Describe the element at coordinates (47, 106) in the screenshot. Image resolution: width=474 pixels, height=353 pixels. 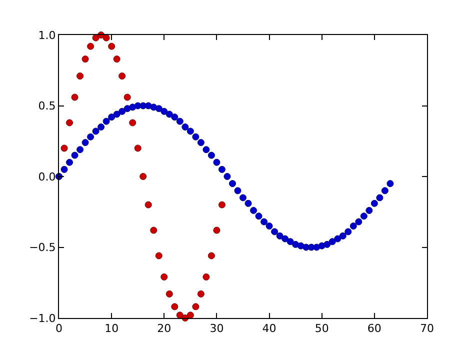
I see `y-tick-label: 0.5` at that location.